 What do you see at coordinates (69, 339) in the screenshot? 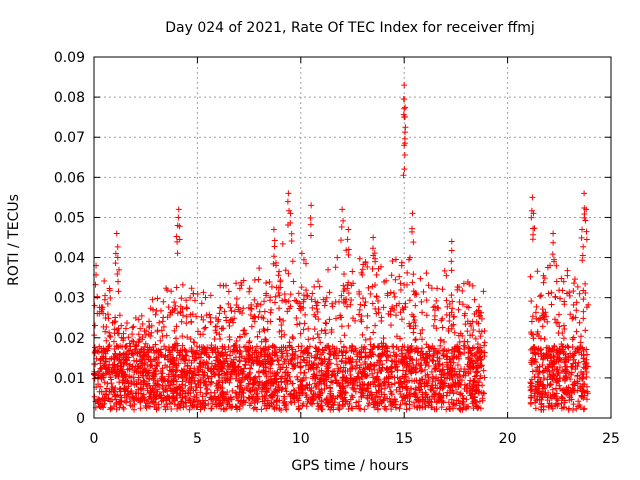
I see `y-tick-label: 0.02` at bounding box center [69, 339].